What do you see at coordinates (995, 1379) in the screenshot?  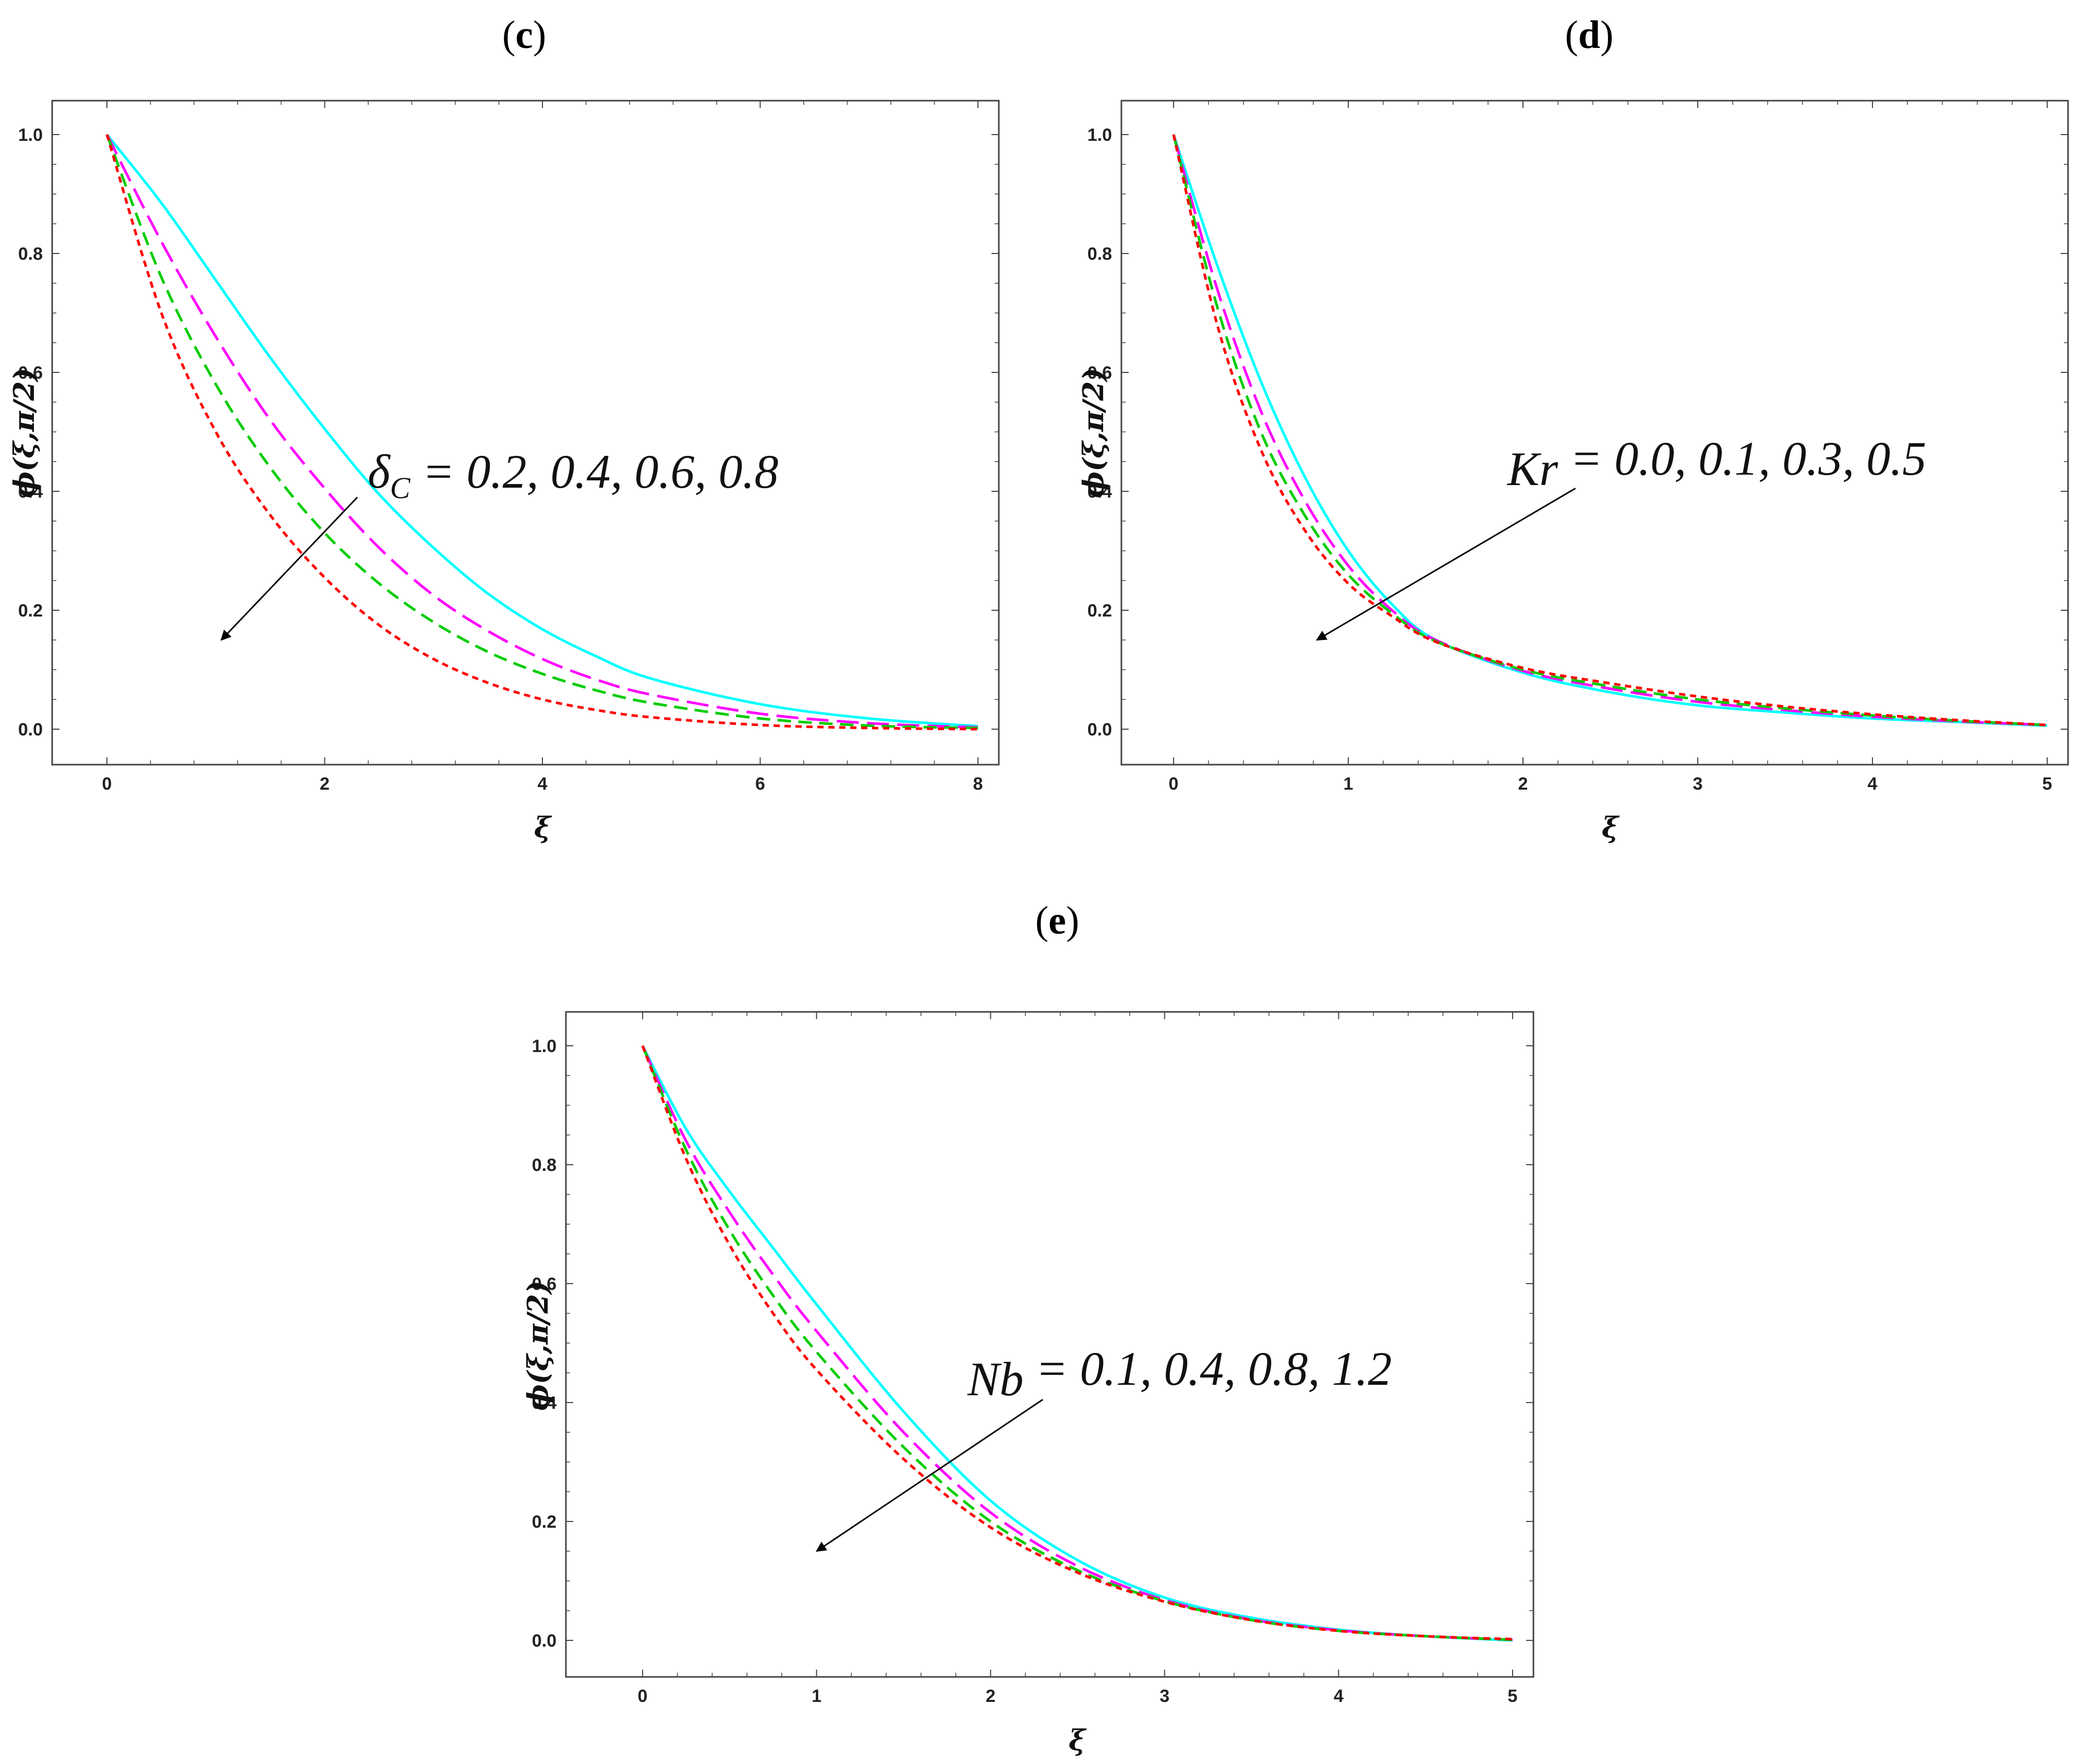 I see `annotation-symbol: Nb` at bounding box center [995, 1379].